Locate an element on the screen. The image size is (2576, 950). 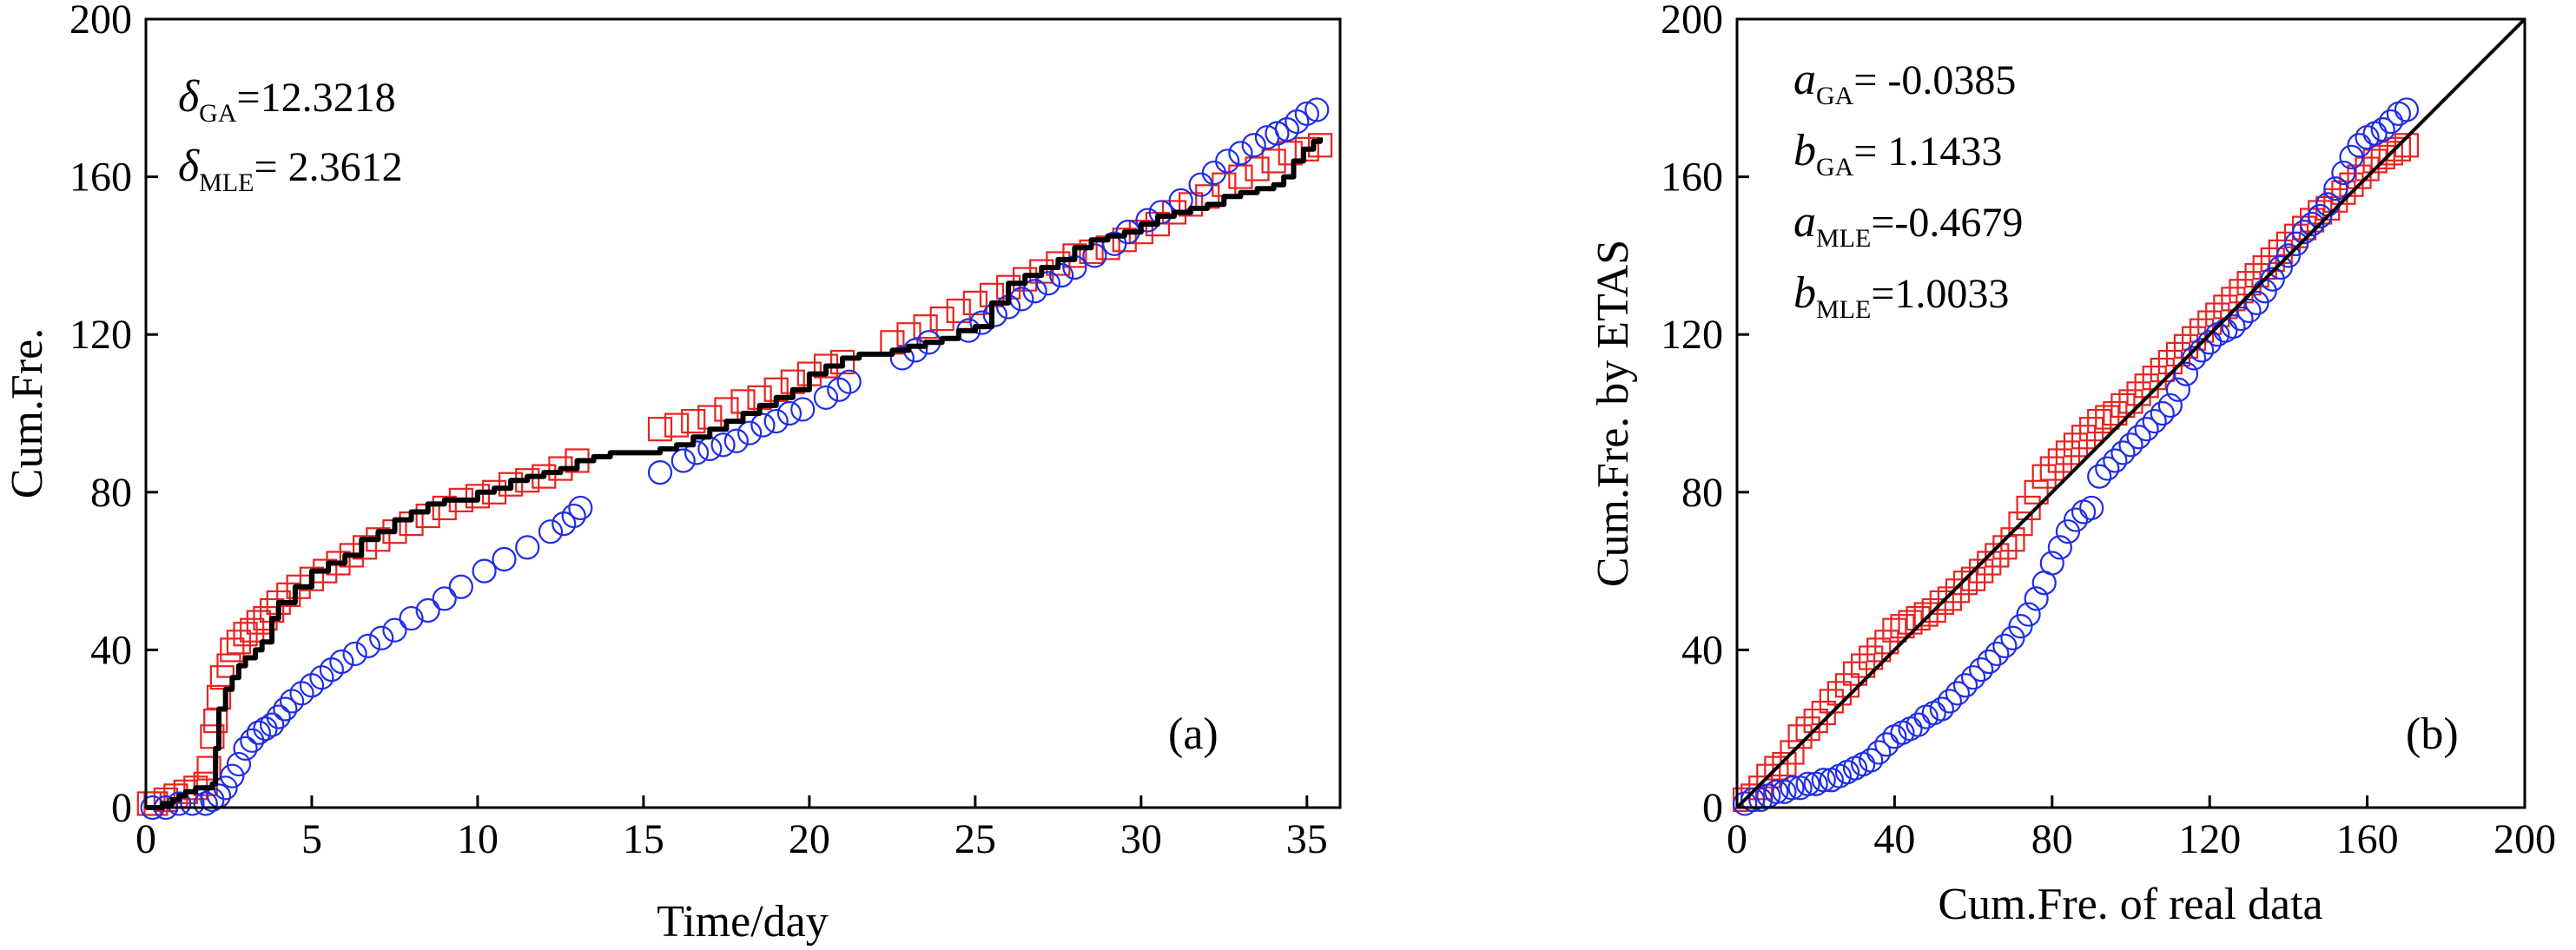
panel-a-xtick-label: 30 is located at coordinates (1141, 839).